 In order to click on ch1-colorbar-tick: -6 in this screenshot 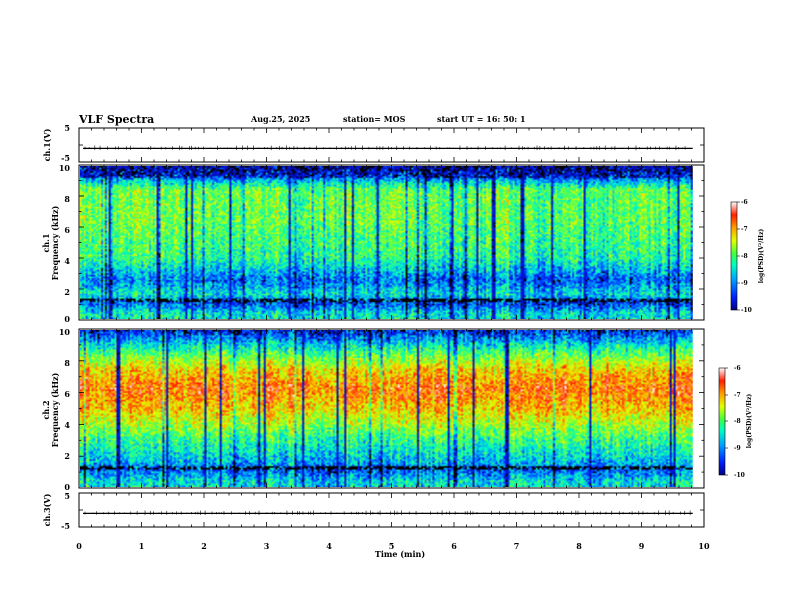, I will do `click(744, 202)`.